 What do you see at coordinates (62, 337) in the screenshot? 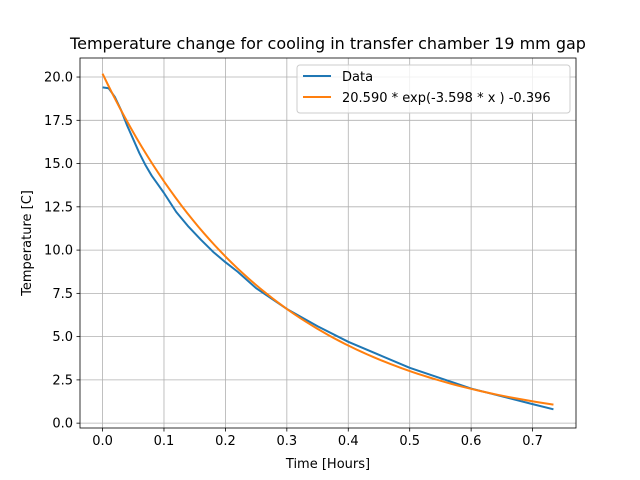
I see `y-tick-label: 5.0` at bounding box center [62, 337].